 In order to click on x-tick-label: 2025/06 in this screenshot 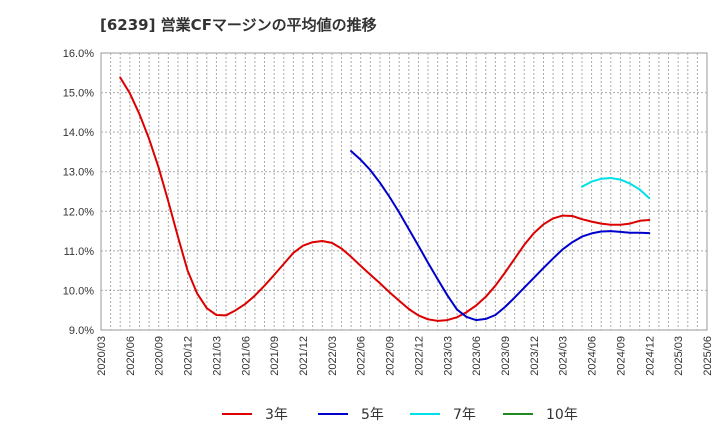, I will do `click(708, 356)`.